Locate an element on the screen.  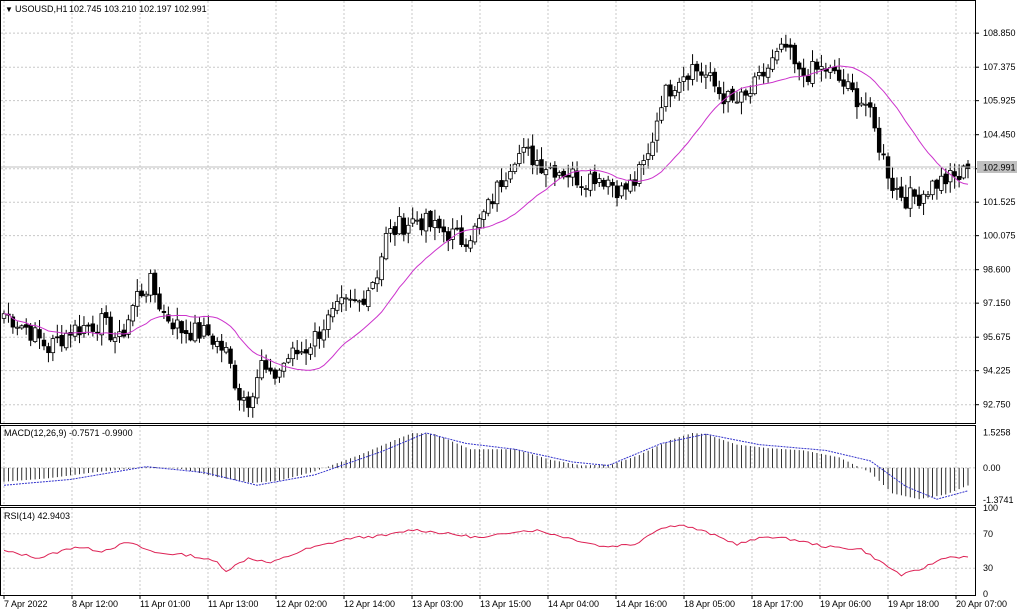
time-tick-label: 13 Apr 15:00 is located at coordinates (505, 604).